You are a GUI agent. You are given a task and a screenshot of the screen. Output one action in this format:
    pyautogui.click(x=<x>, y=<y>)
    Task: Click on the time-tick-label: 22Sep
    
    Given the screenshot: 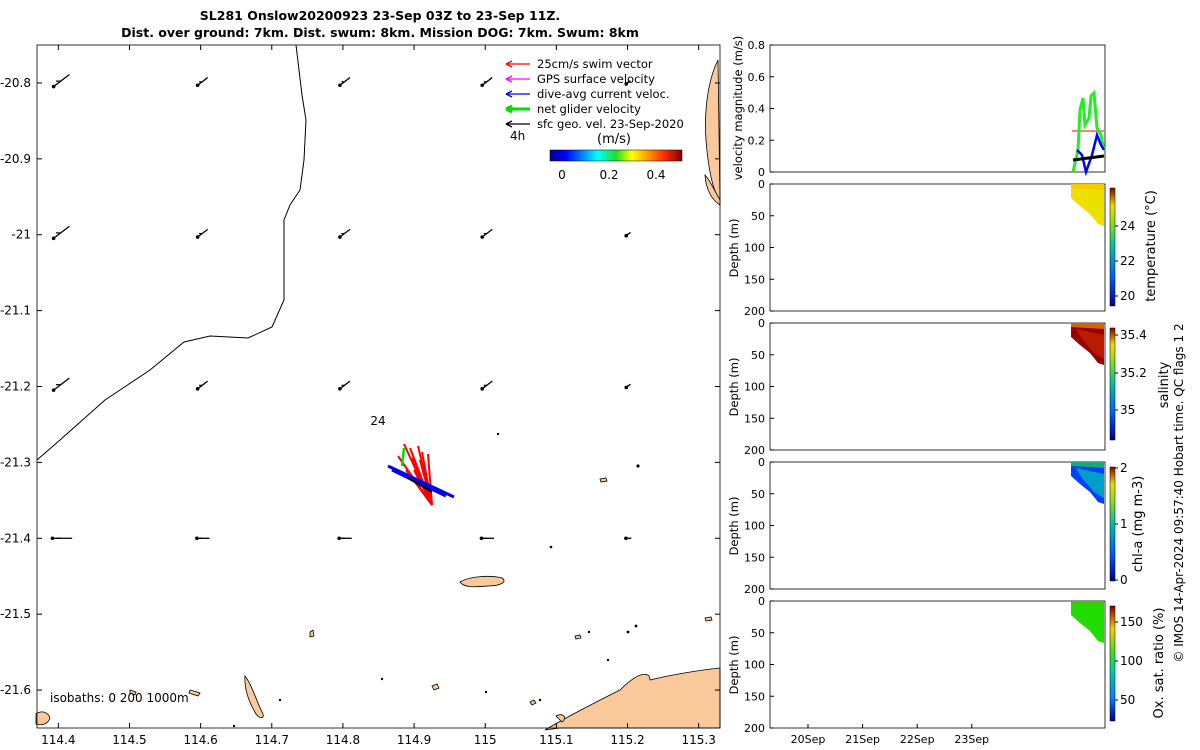 What is the action you would take?
    pyautogui.click(x=917, y=739)
    